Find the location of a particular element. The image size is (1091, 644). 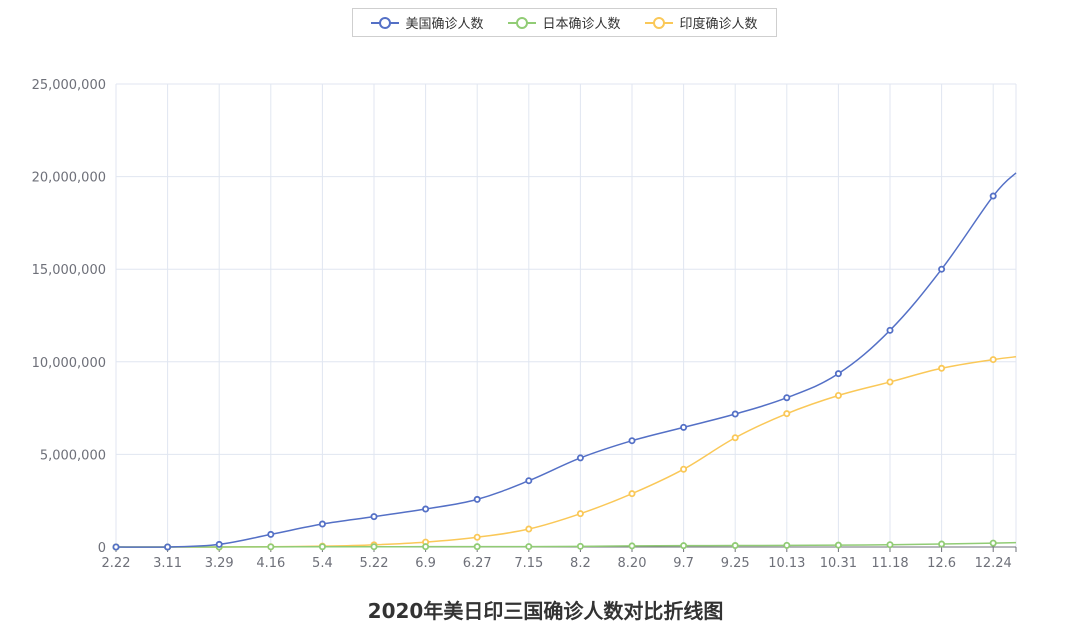

series-japan is located at coordinates (564, 545).